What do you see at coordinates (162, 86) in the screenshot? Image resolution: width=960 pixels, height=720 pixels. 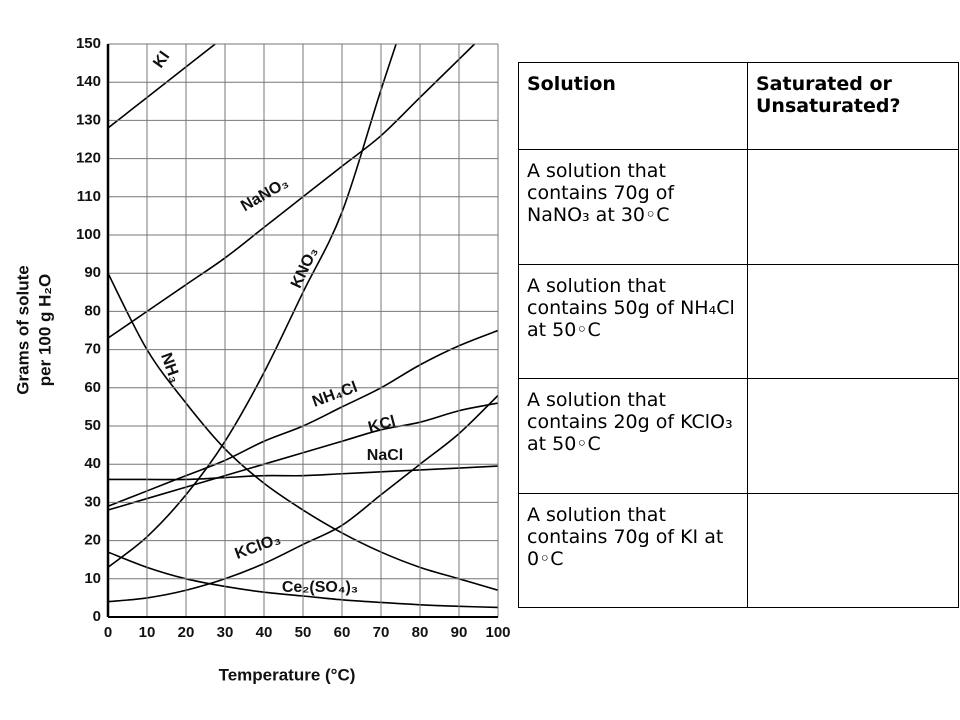 I see `solubility-curve` at bounding box center [162, 86].